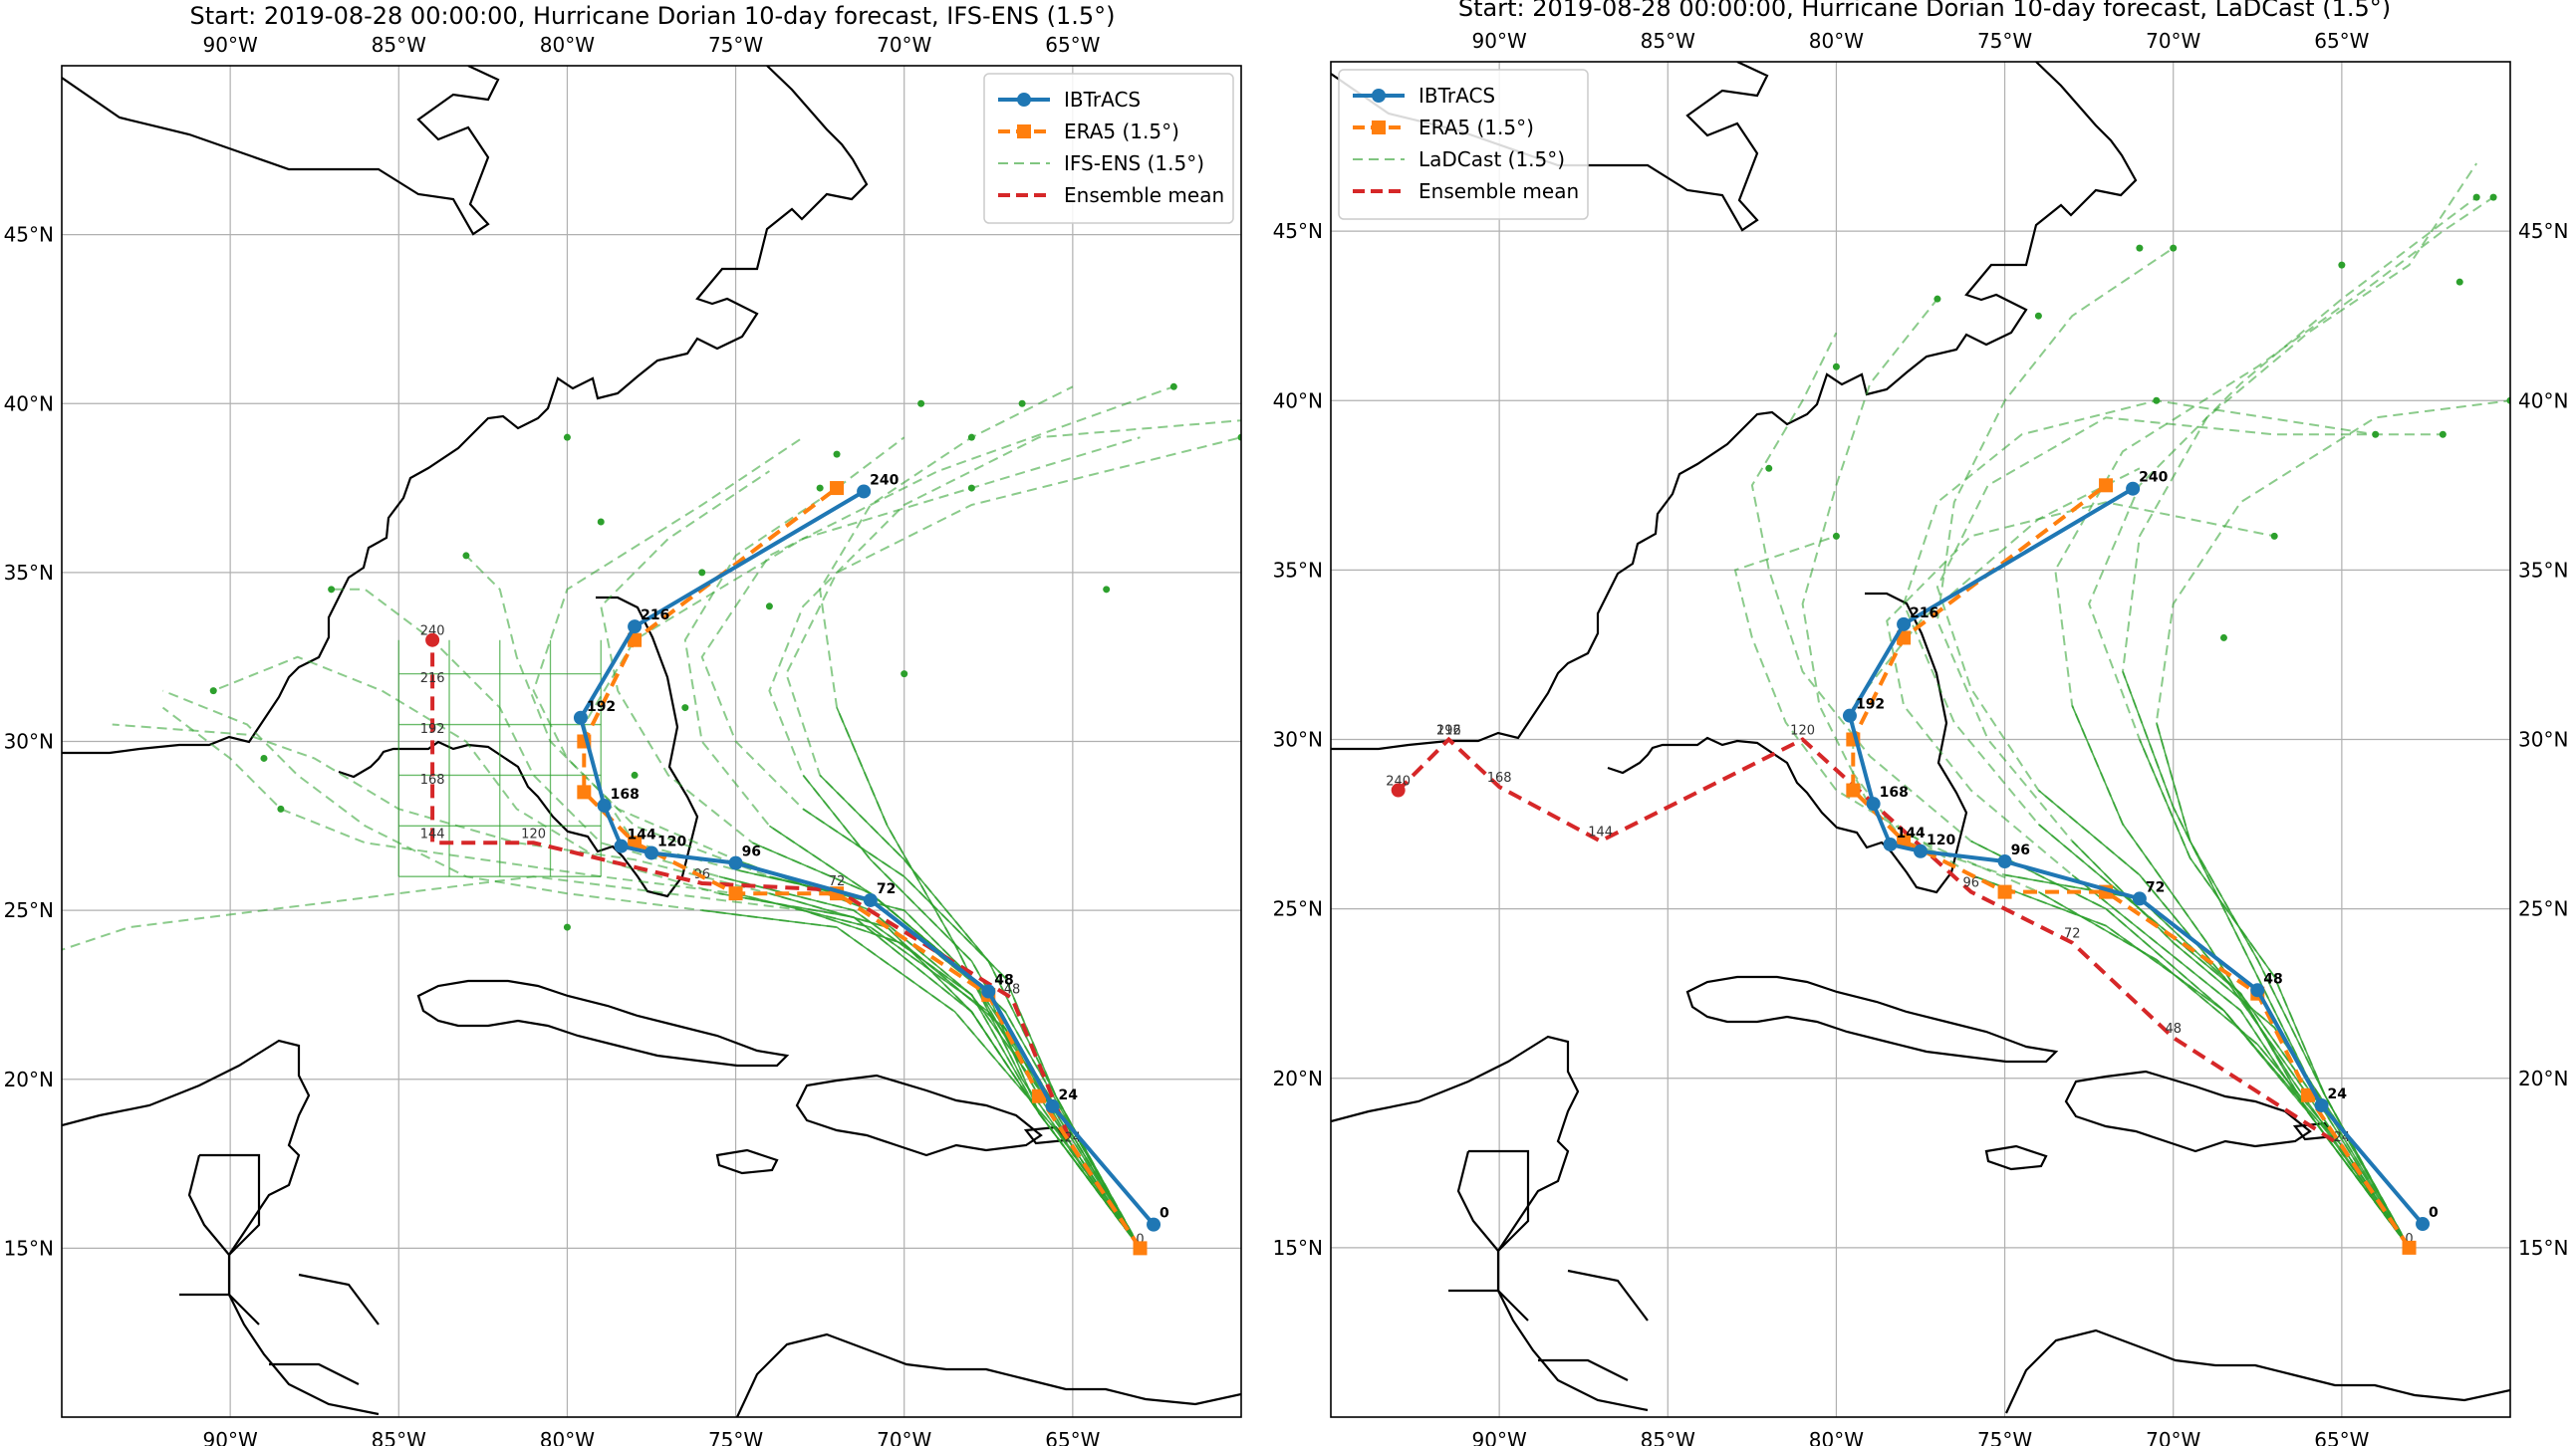  I want to click on lat-tick-label-left: 45°N, so click(29, 235).